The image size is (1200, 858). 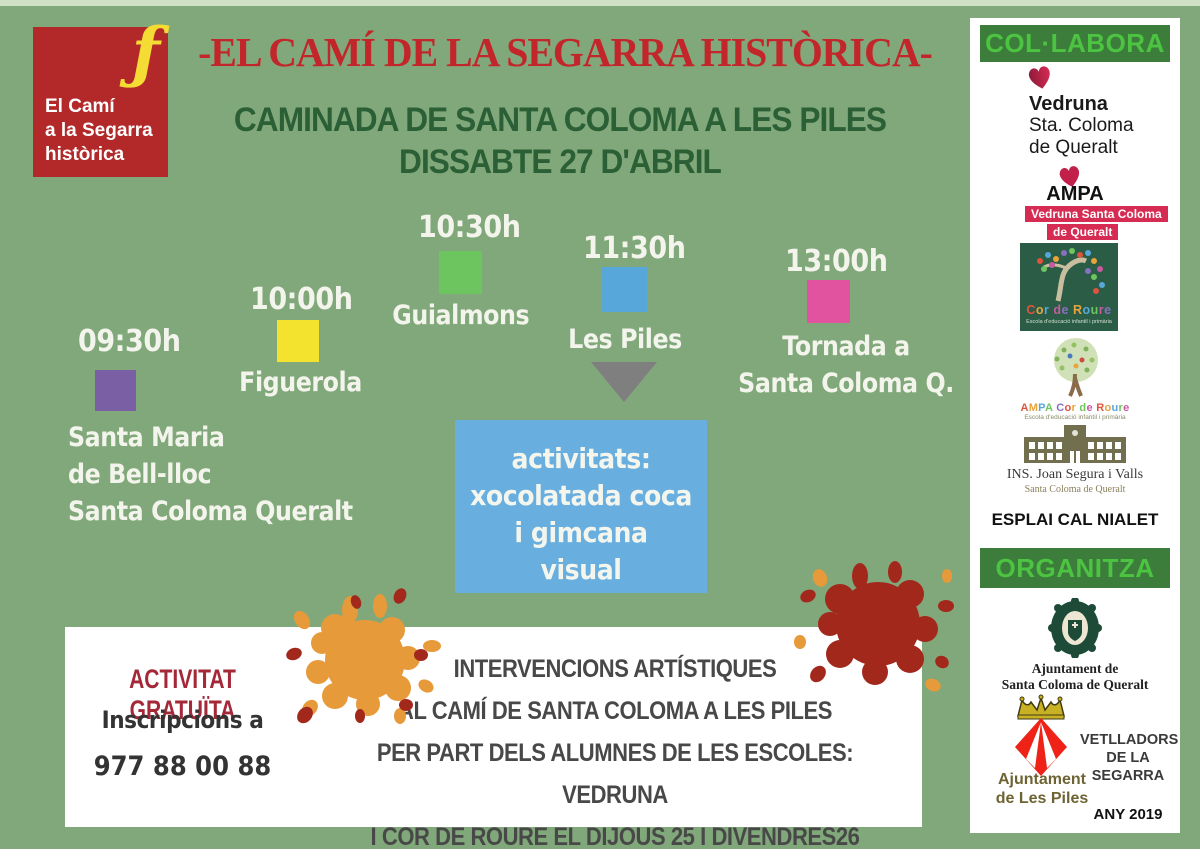 What do you see at coordinates (1075, 417) in the screenshot?
I see `ampa-cor-de-roure-subtitle: Escola d'educació infantil i primària` at bounding box center [1075, 417].